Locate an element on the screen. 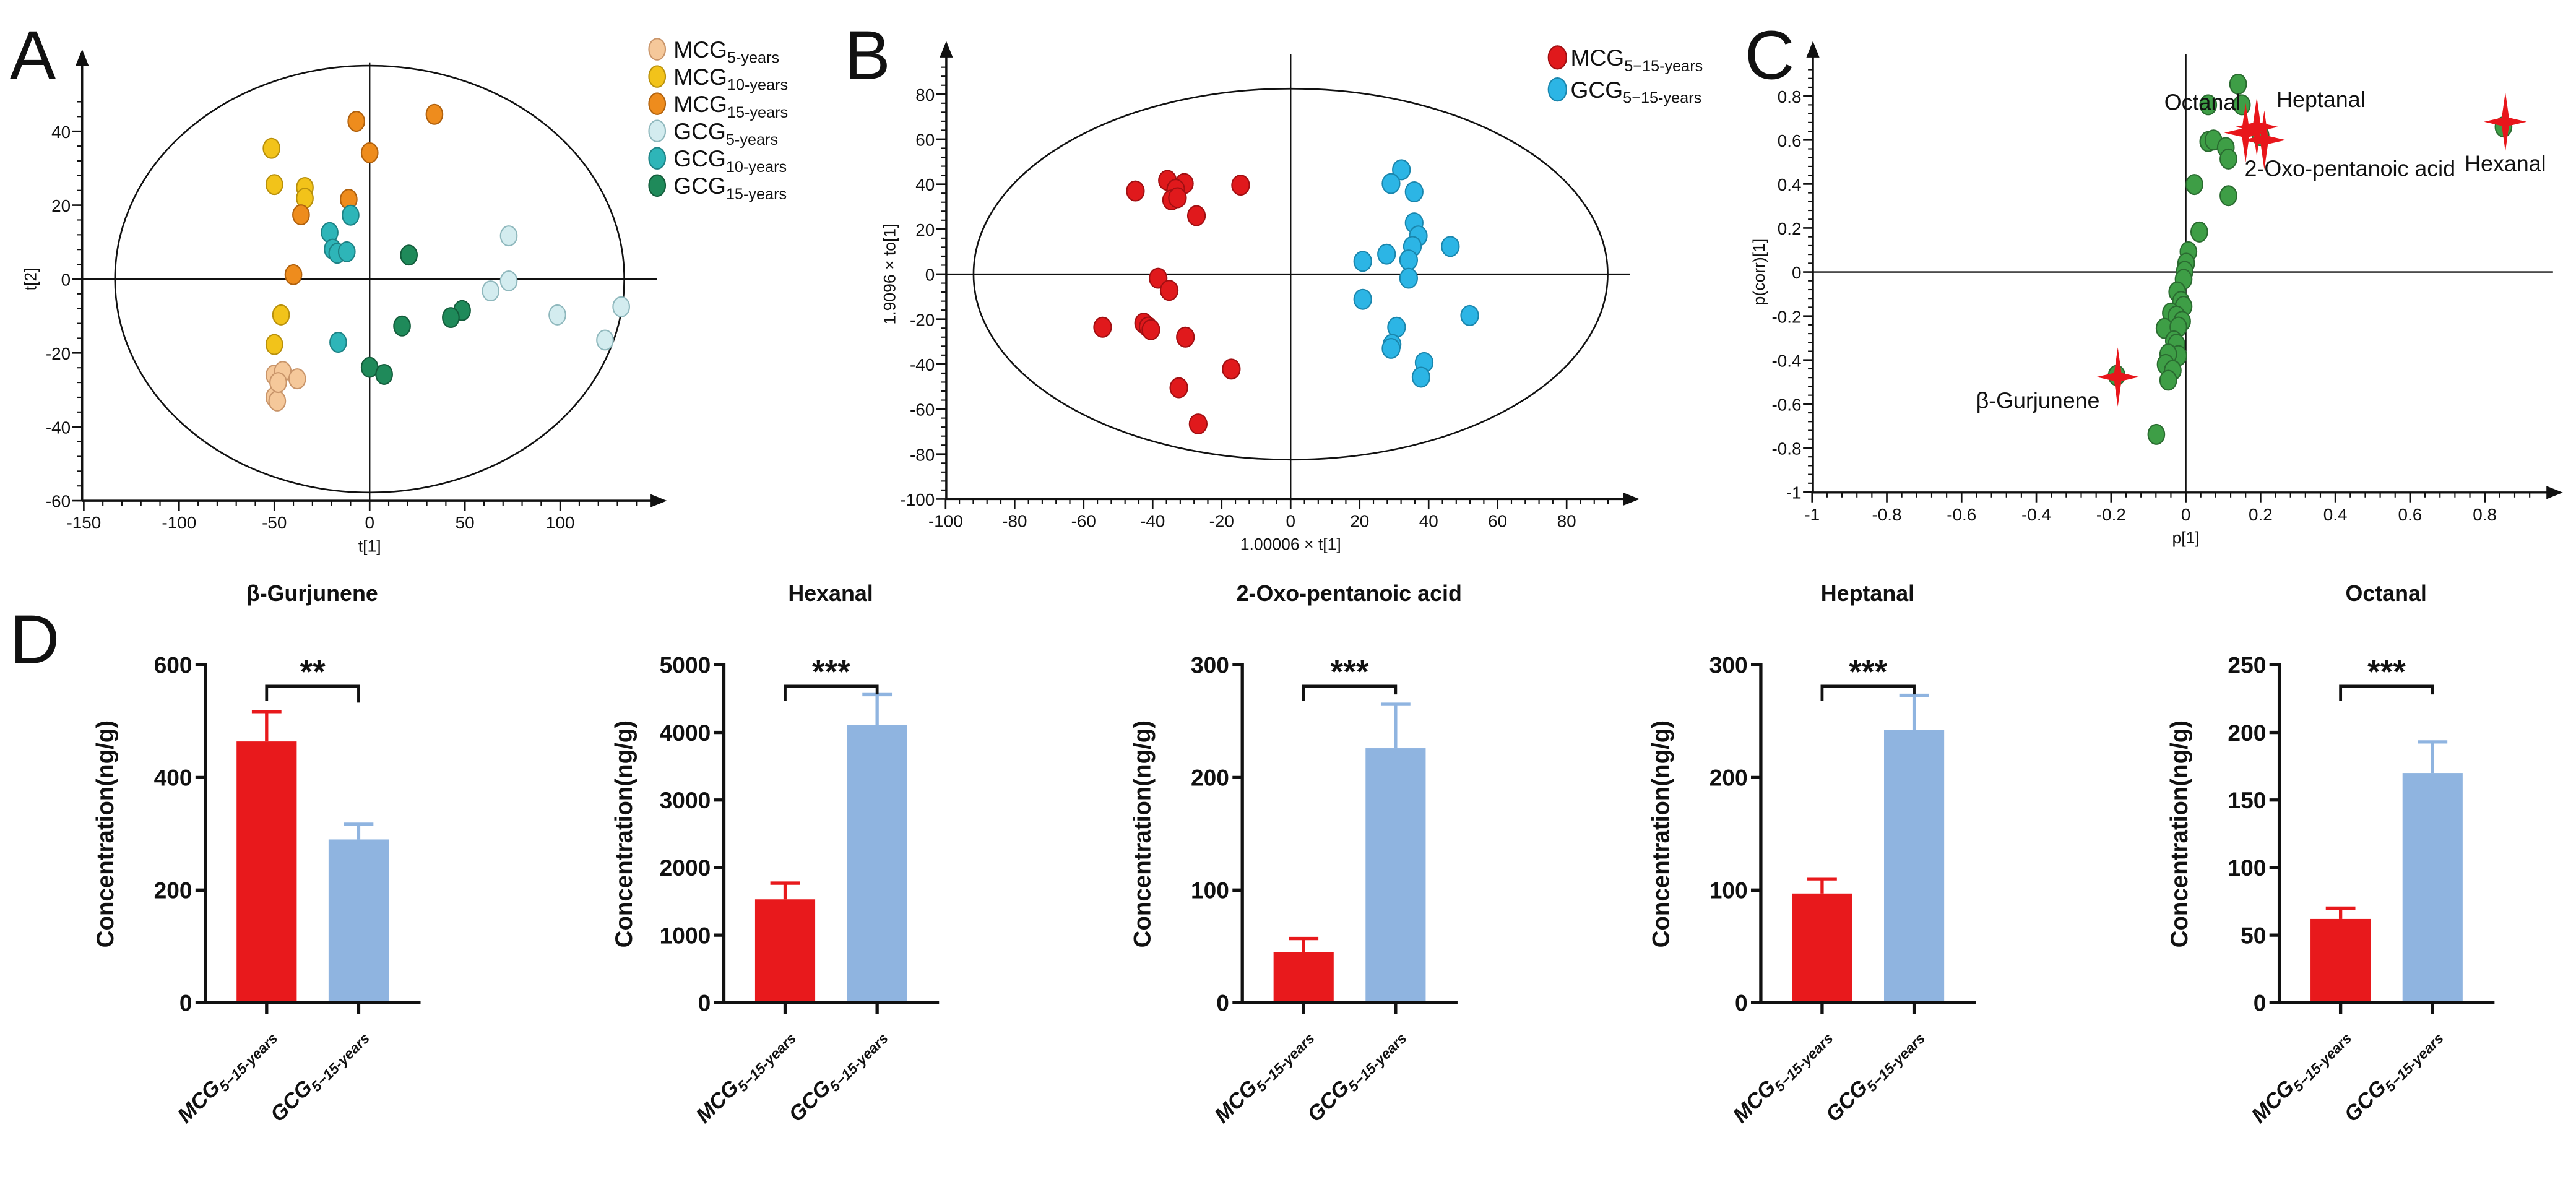 This screenshot has width=2576, height=1182. legend-label-subscript: 10-years is located at coordinates (757, 85).